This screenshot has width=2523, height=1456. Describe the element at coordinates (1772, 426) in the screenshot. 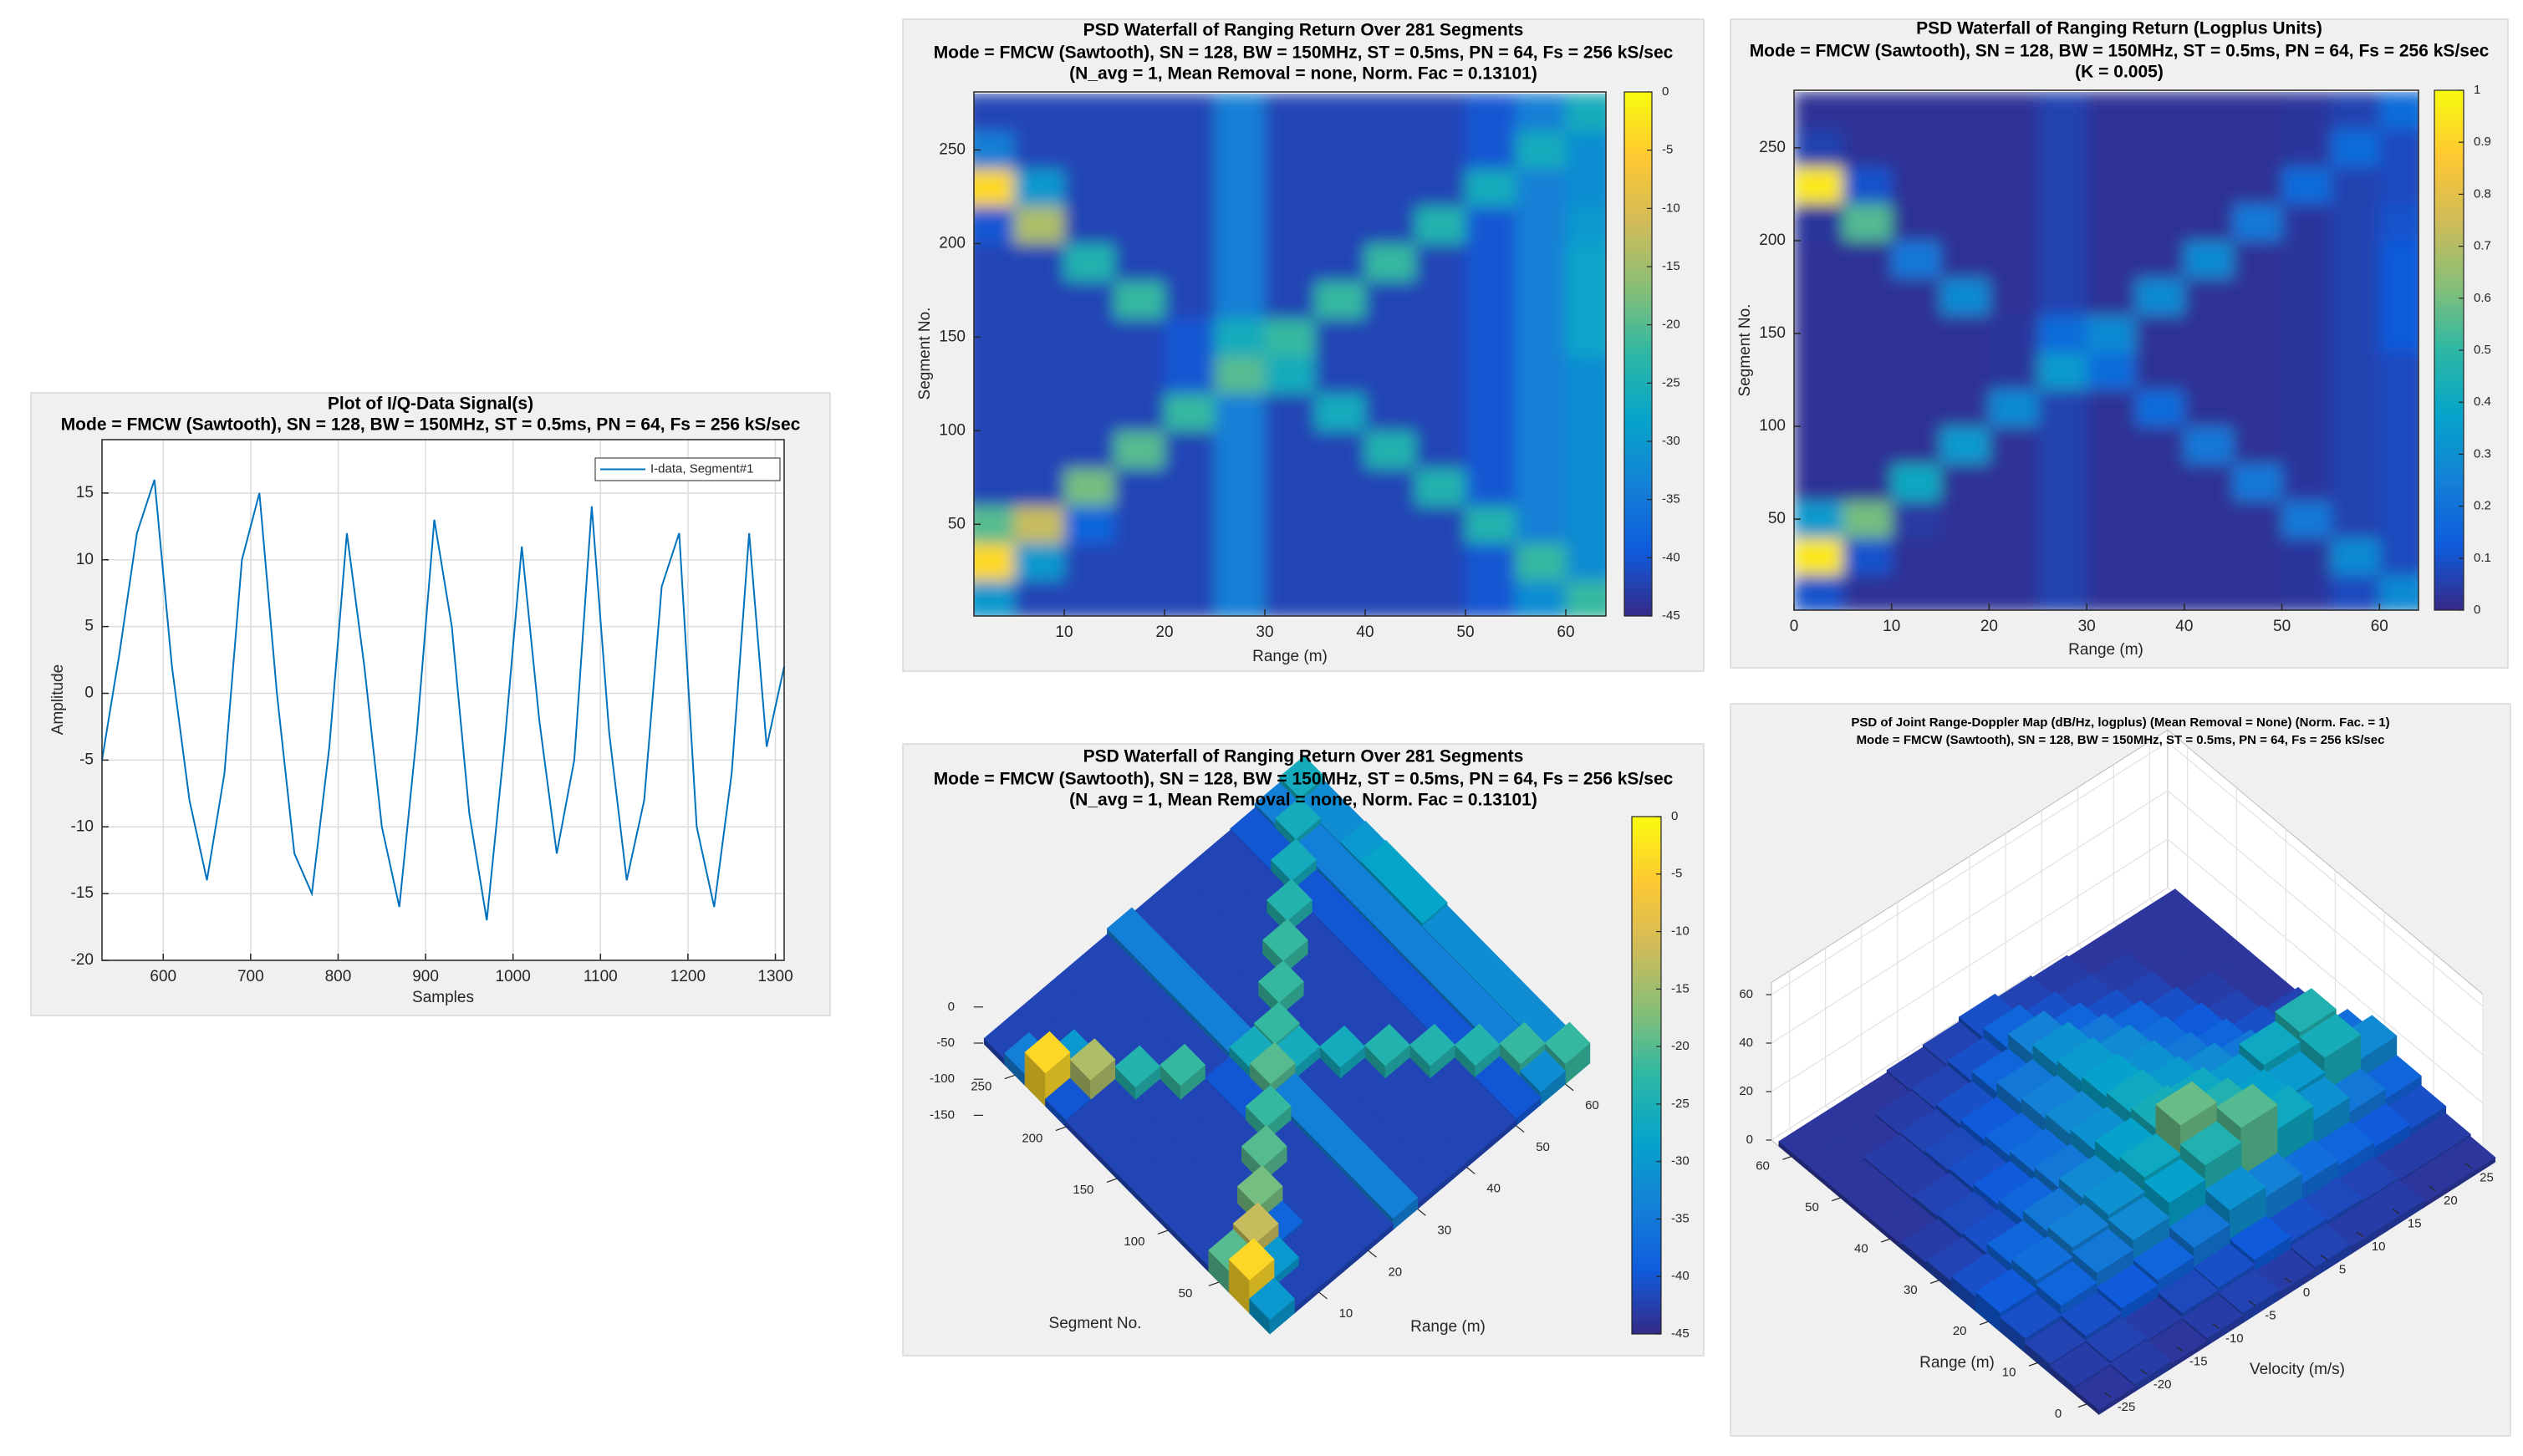

I see `y-tick-label: 100` at that location.